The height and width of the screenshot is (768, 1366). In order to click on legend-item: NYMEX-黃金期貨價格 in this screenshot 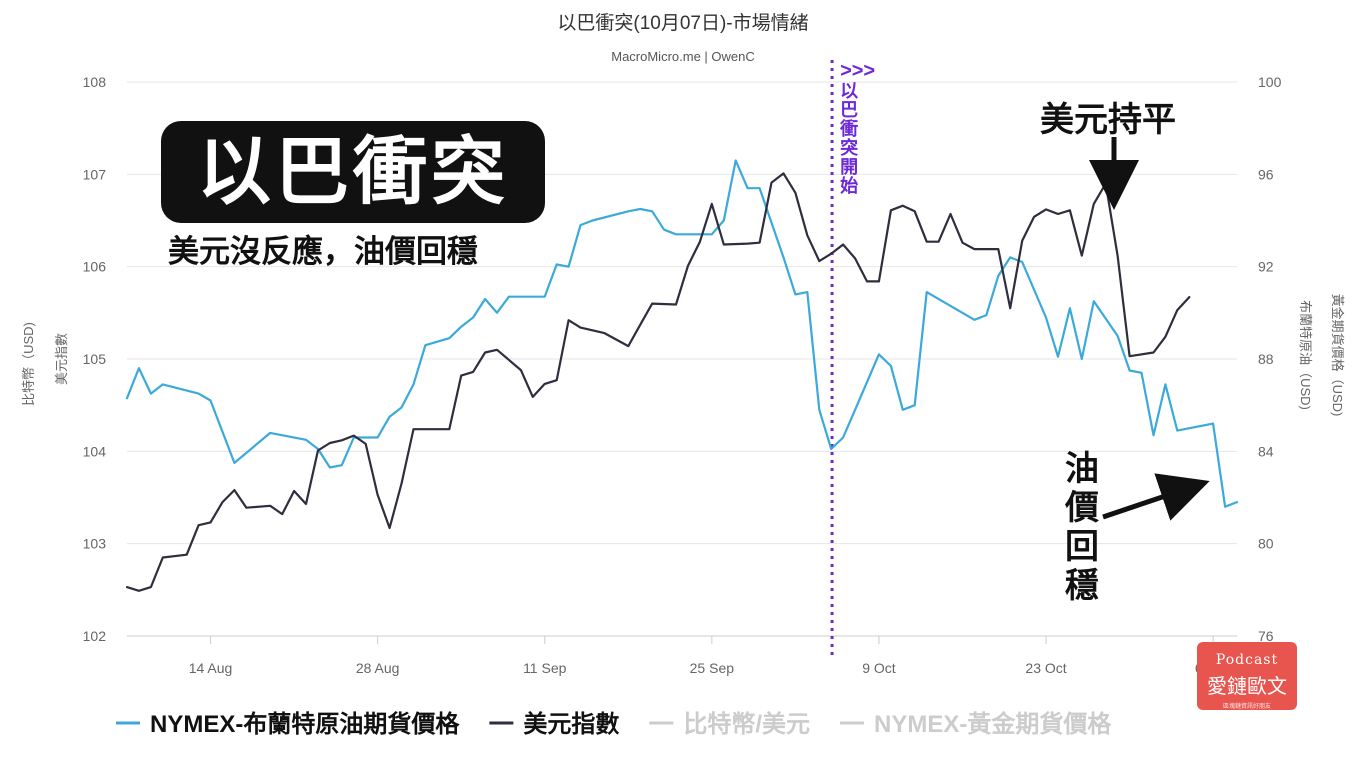, I will do `click(976, 724)`.